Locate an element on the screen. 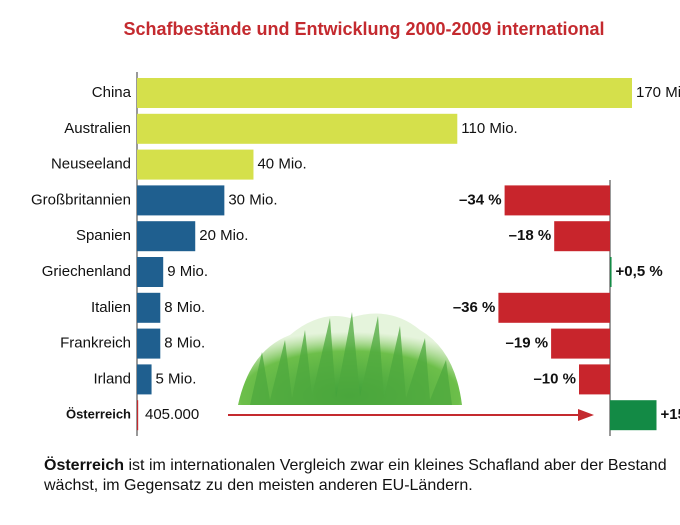 The image size is (680, 525). category-label: Österreich is located at coordinates (98, 414).